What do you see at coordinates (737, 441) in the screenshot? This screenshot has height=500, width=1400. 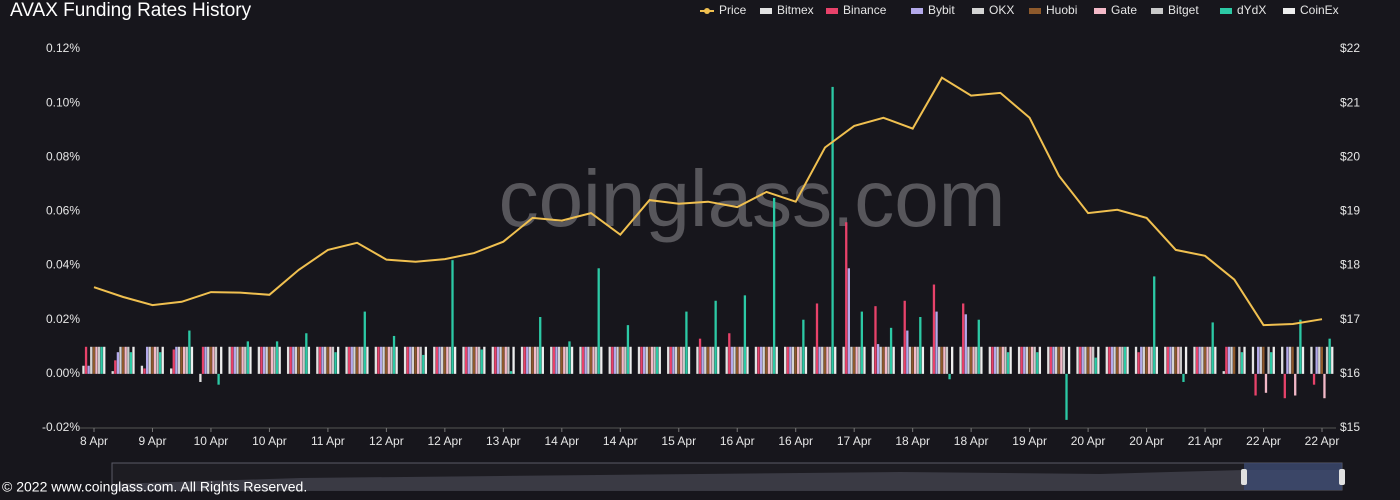 I see `x-tick-label: 16 Apr` at bounding box center [737, 441].